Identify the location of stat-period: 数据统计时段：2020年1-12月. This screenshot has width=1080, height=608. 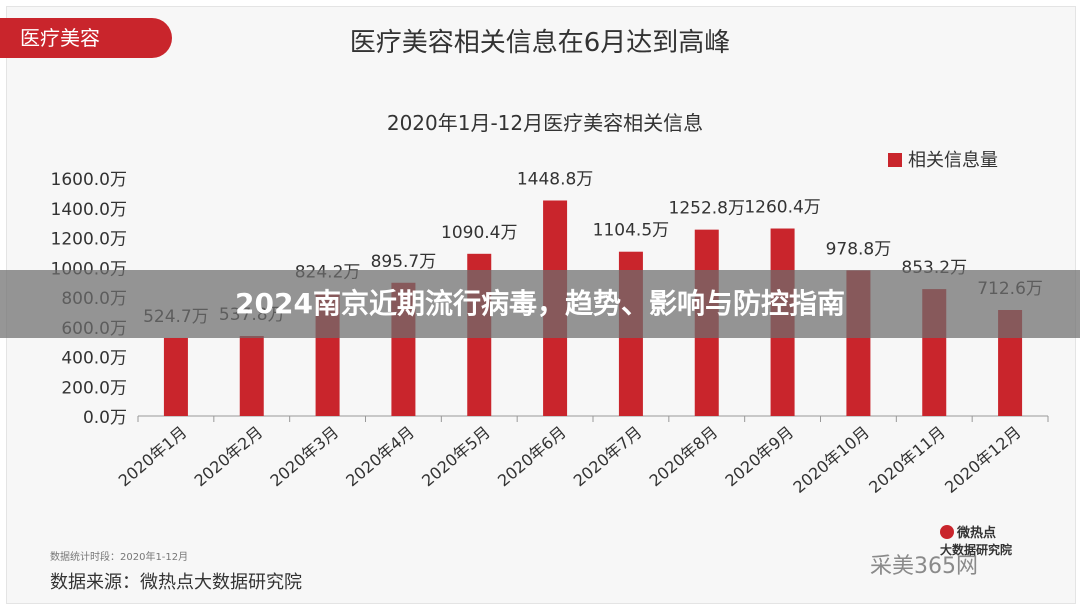
(119, 557).